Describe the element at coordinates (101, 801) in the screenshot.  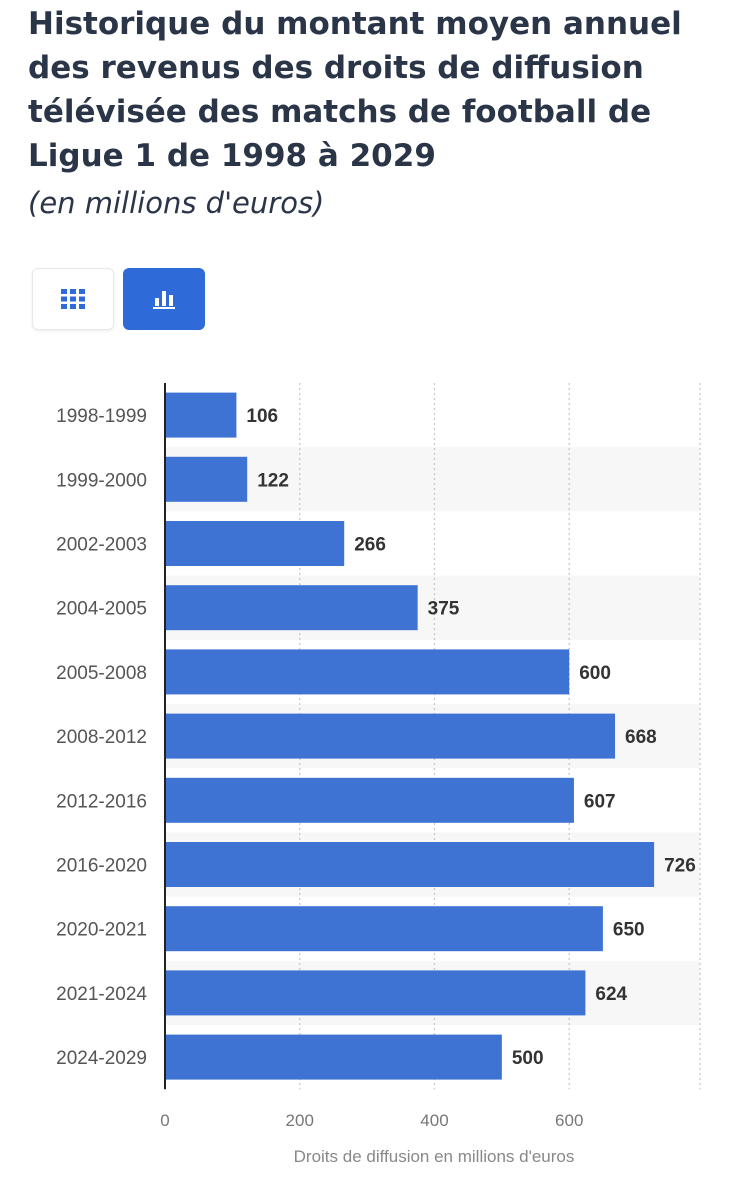
I see `category-label: 2012-2016` at that location.